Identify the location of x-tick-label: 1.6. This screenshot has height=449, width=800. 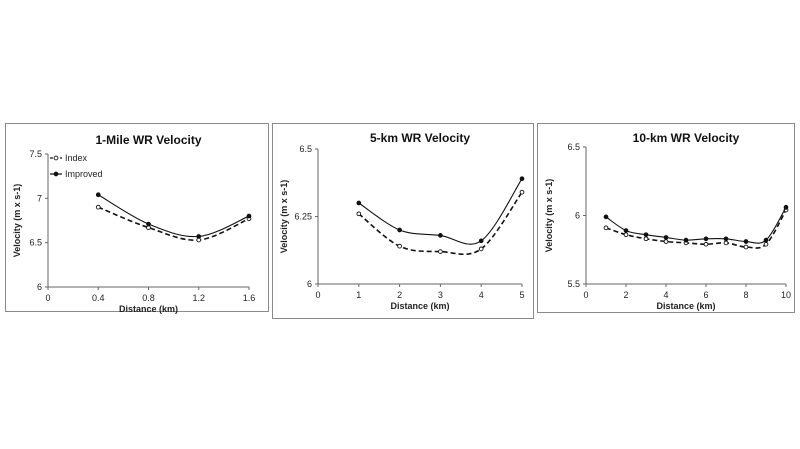
(249, 298).